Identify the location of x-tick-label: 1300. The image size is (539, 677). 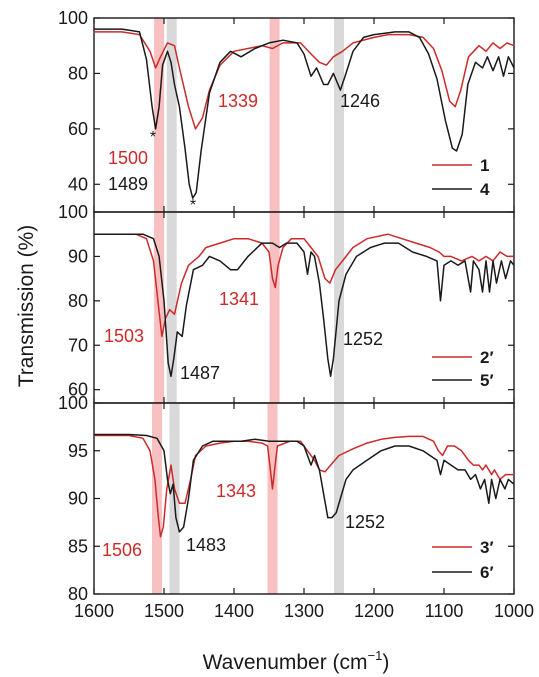
(304, 611).